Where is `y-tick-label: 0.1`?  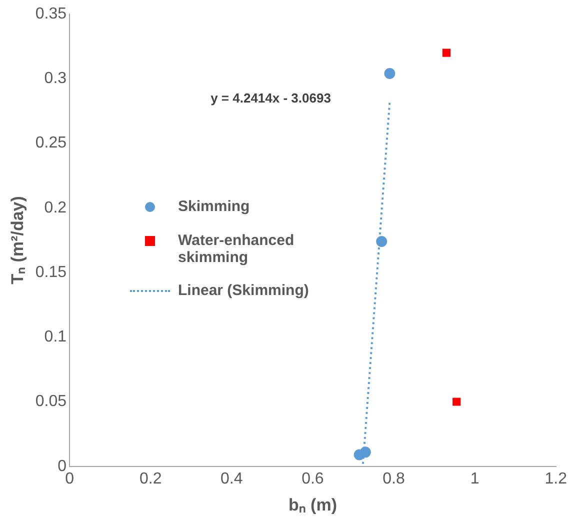
y-tick-label: 0.1 is located at coordinates (55, 337).